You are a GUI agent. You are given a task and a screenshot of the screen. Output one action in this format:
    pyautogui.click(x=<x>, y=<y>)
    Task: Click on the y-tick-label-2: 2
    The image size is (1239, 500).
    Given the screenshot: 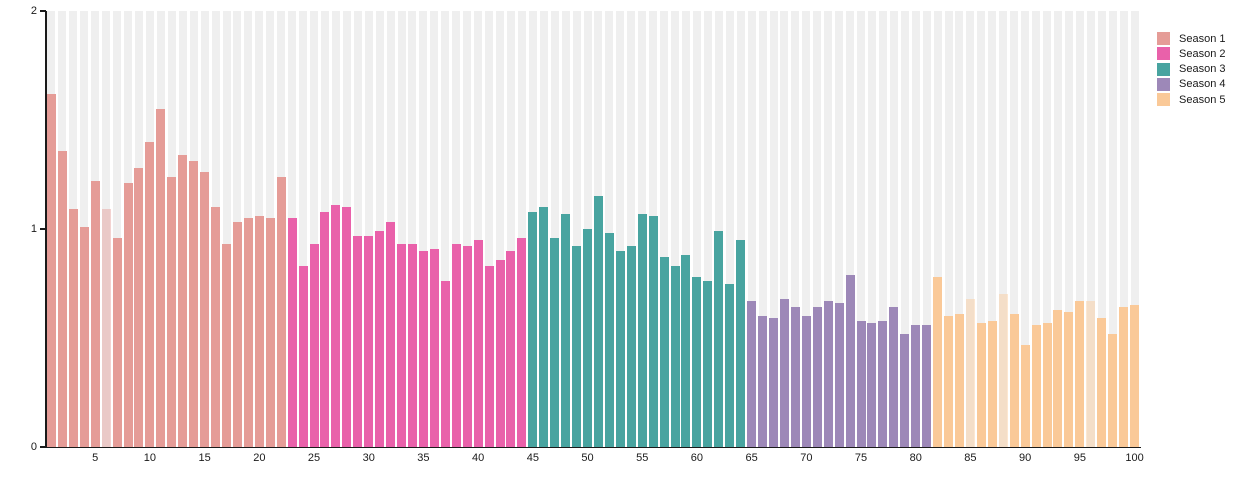 What is the action you would take?
    pyautogui.click(x=33, y=10)
    